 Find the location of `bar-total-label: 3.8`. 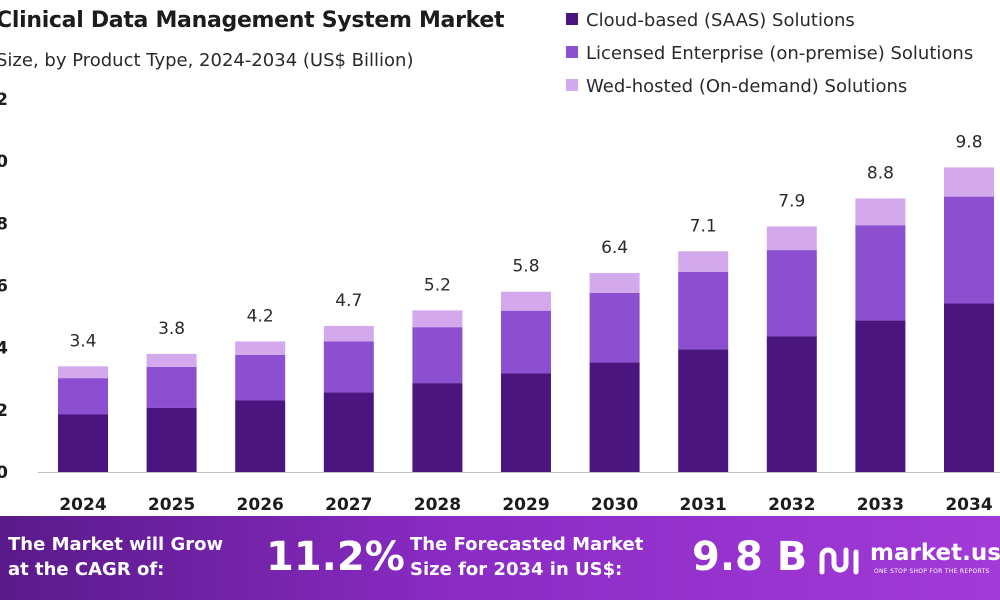

bar-total-label: 3.8 is located at coordinates (171, 329).